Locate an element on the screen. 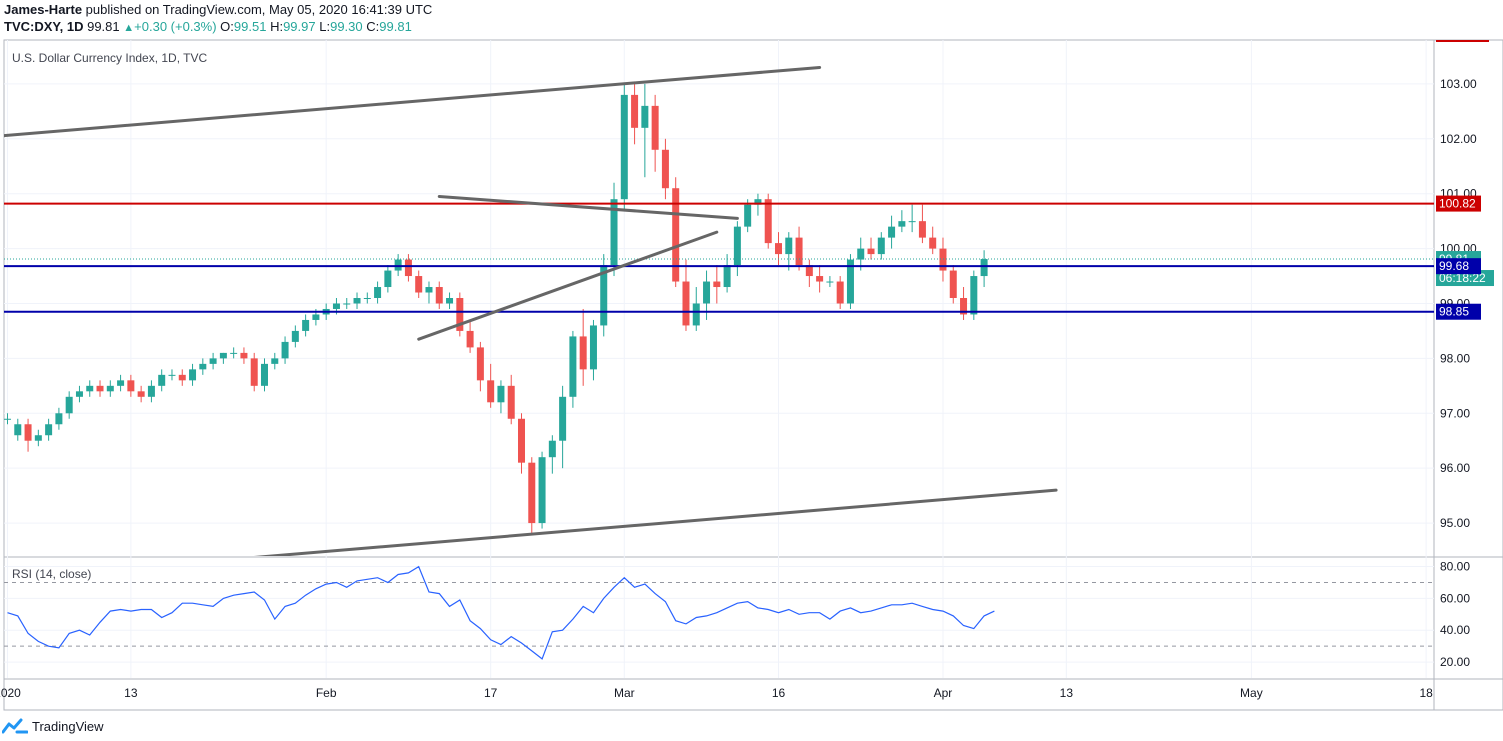 The width and height of the screenshot is (1503, 741). x-tick-label: 16 is located at coordinates (779, 693).